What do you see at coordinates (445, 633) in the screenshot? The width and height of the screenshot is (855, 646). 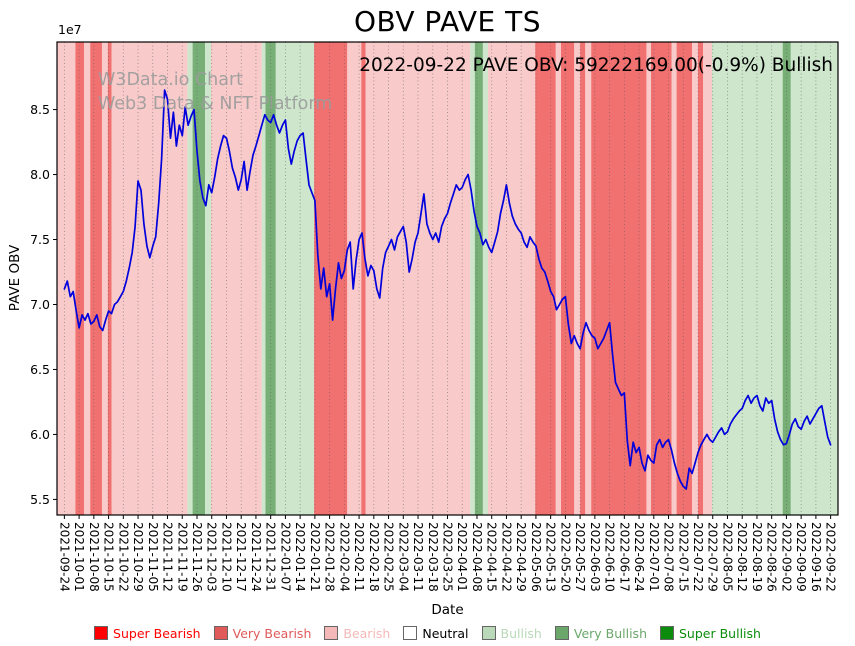 I see `legend-label: Neutral` at bounding box center [445, 633].